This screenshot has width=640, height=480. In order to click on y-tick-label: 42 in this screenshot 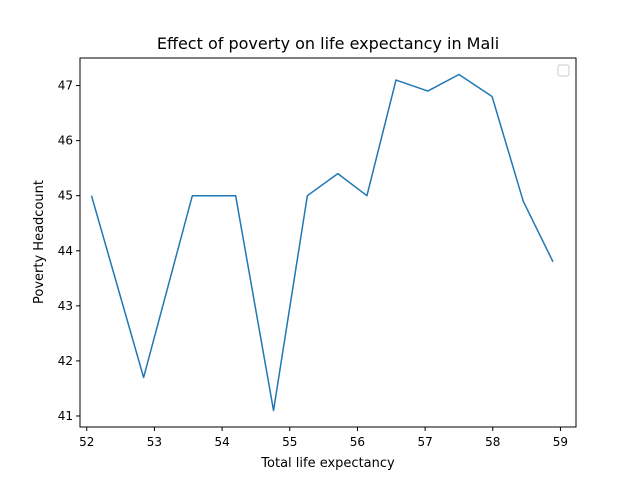, I will do `click(65, 361)`.